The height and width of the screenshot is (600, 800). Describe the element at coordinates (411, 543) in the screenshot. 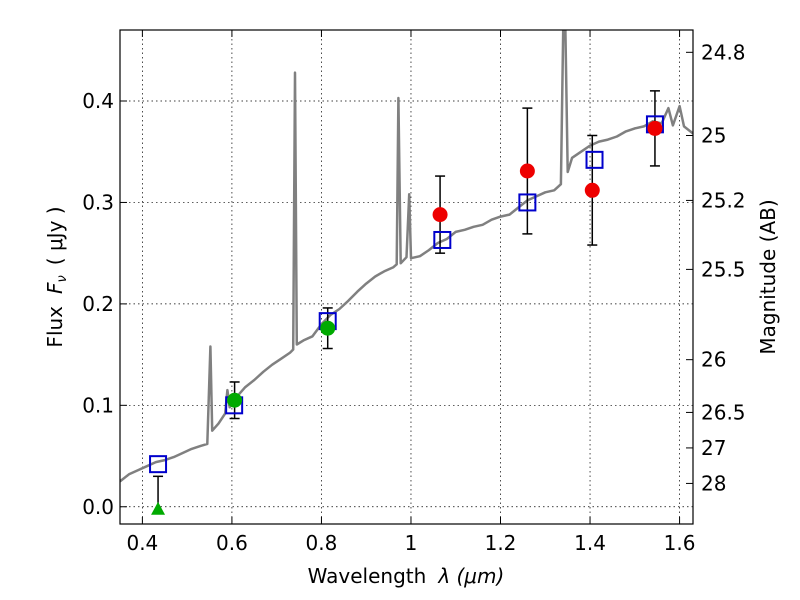

I see `x-tick-label: 1` at that location.